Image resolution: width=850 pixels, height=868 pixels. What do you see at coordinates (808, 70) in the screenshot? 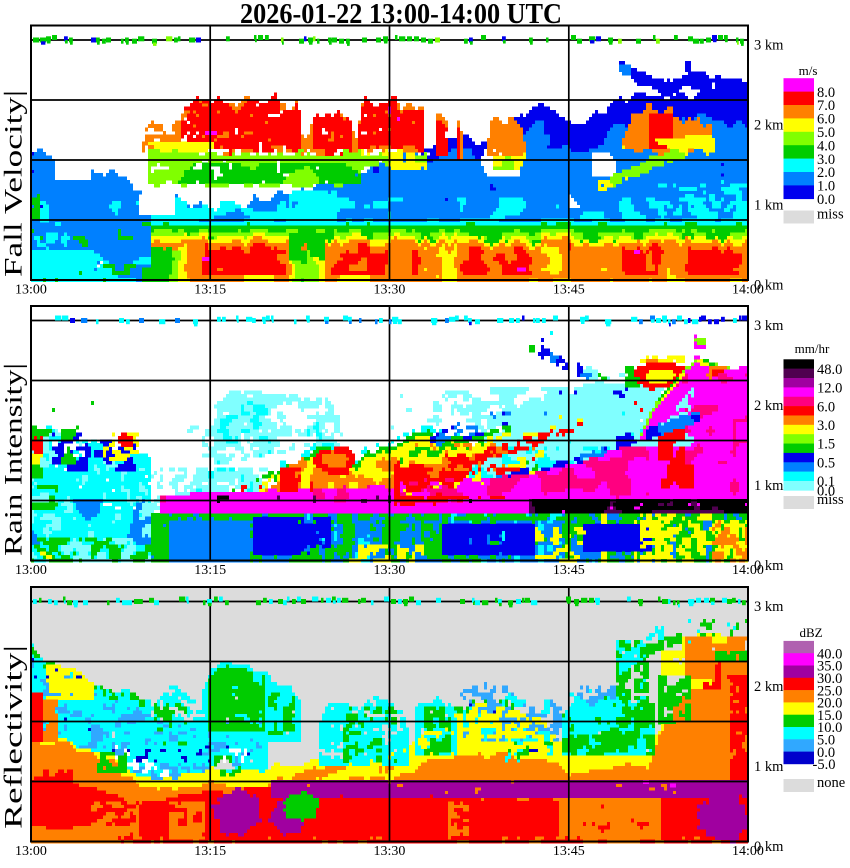
I see `svg-text: m/s` at bounding box center [808, 70].